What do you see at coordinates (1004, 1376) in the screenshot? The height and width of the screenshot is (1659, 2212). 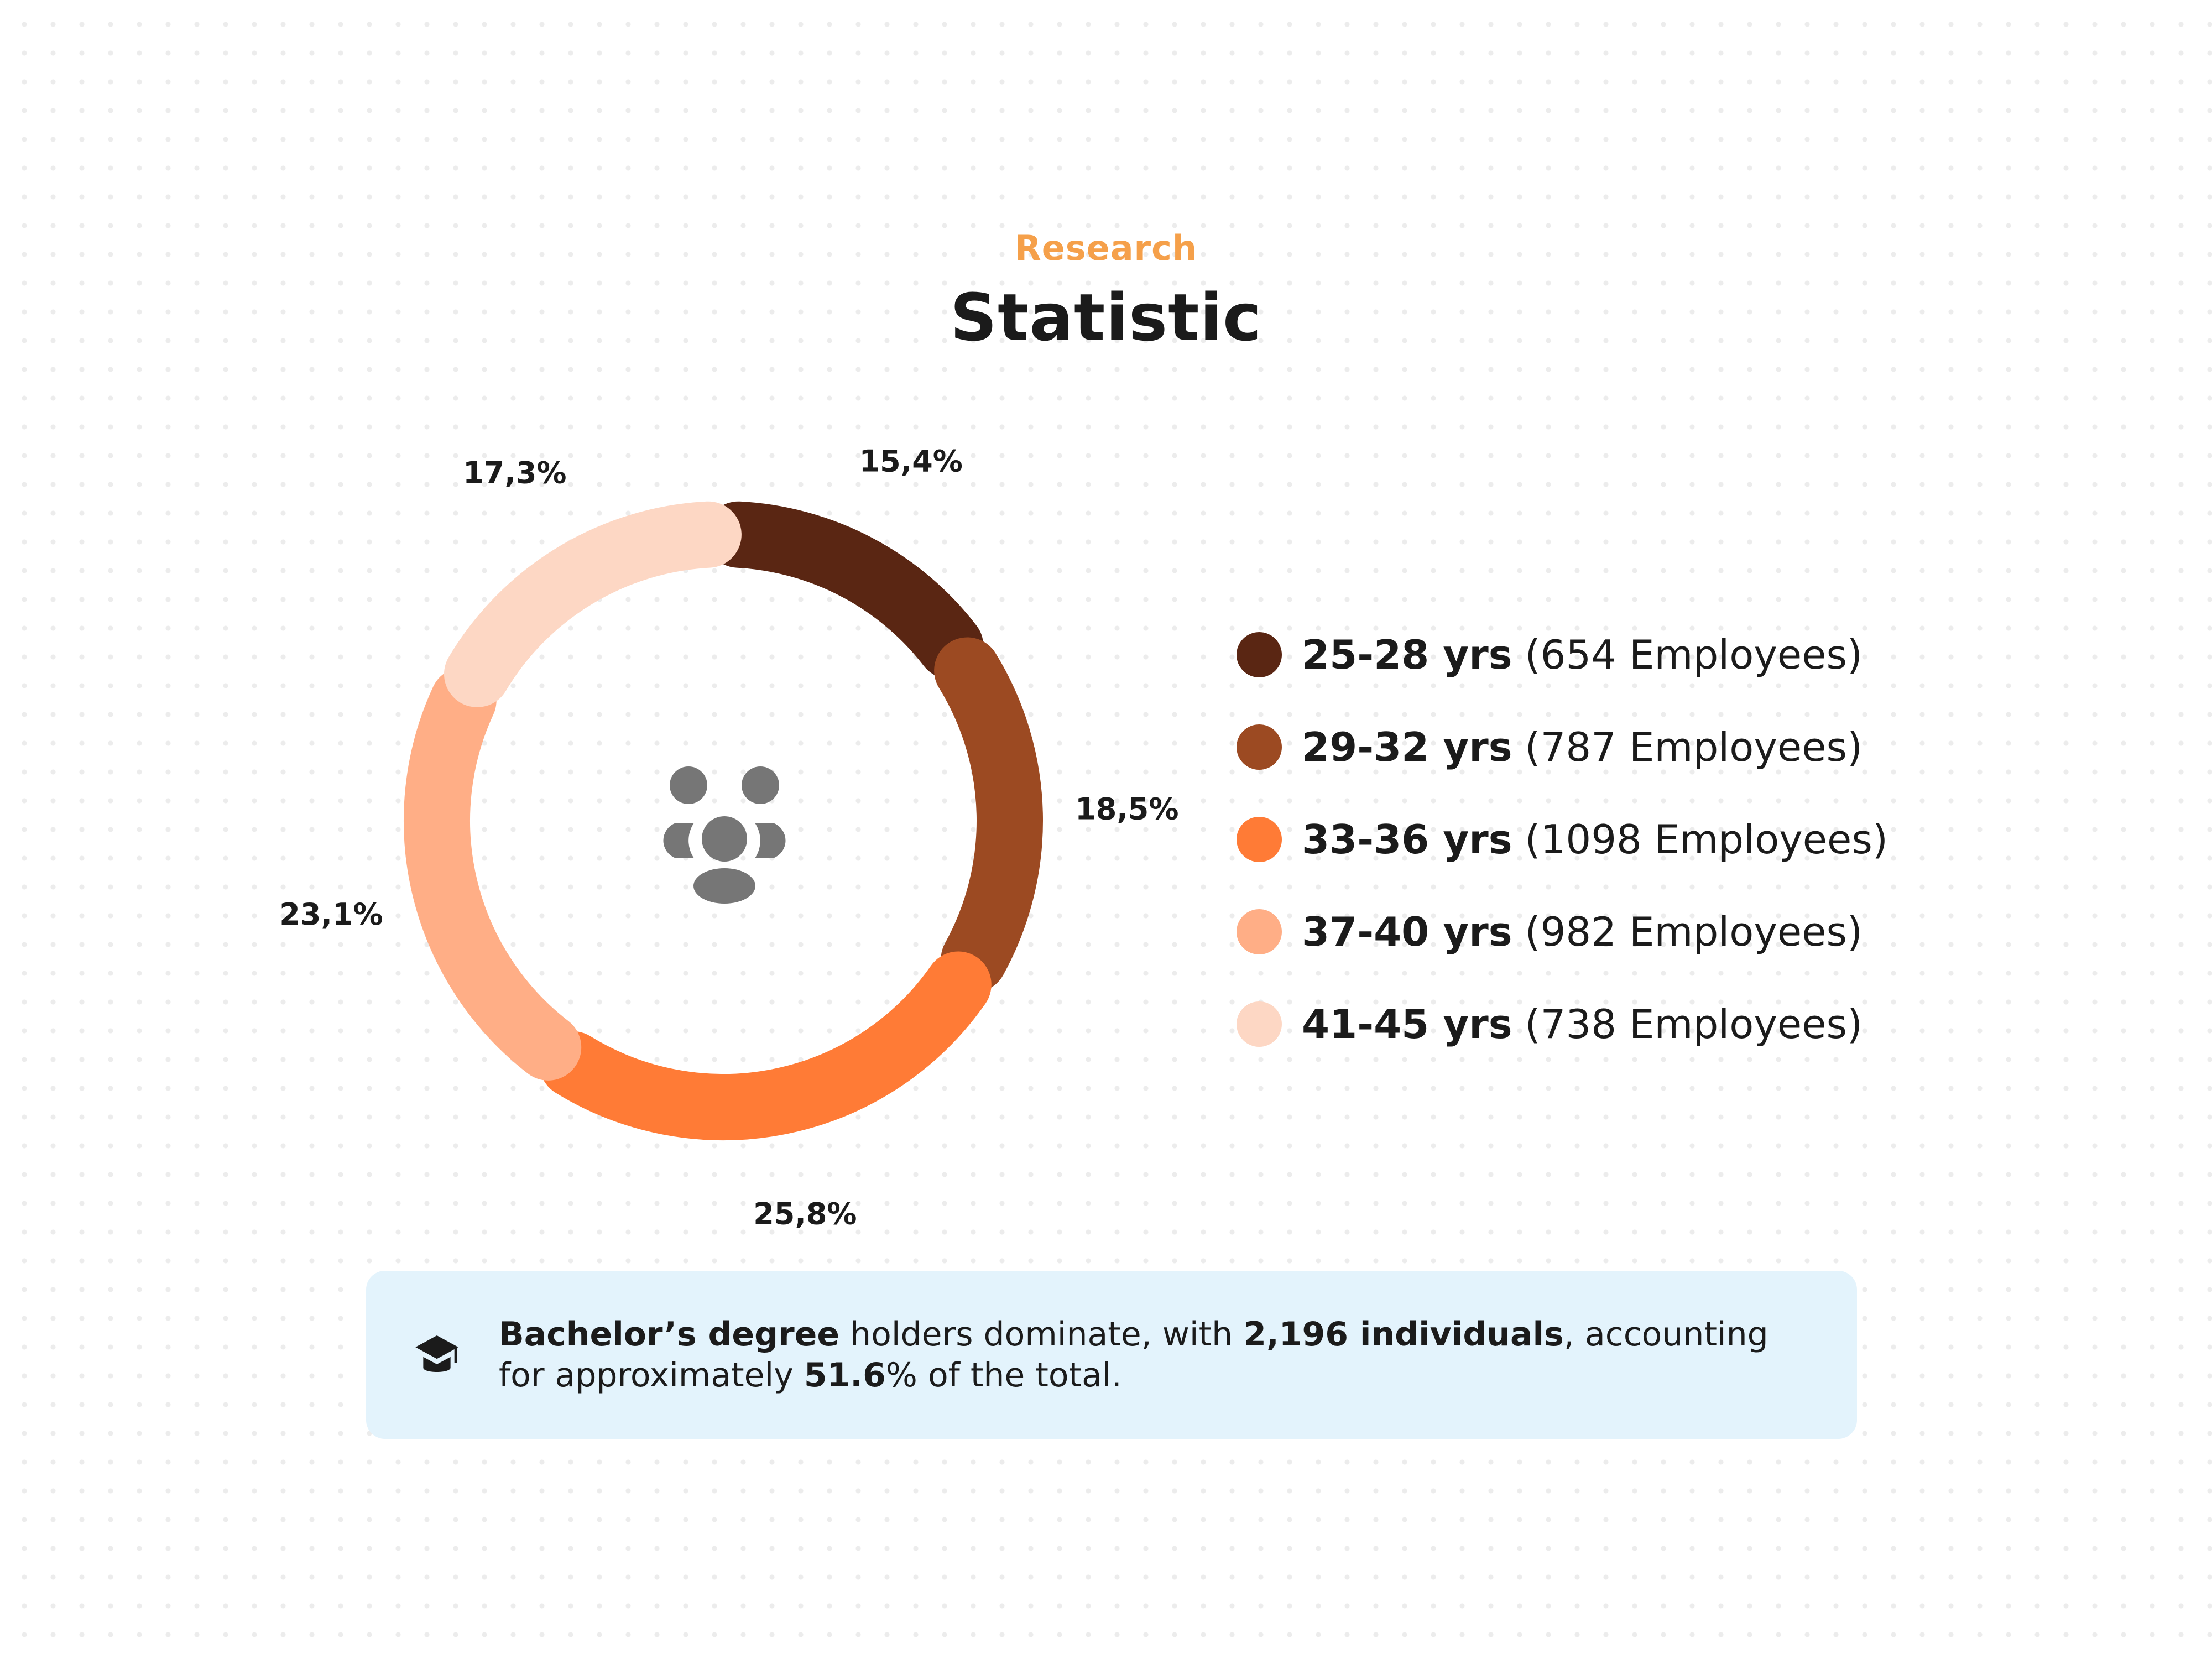 I see `insight-text-part: % of the total.` at bounding box center [1004, 1376].